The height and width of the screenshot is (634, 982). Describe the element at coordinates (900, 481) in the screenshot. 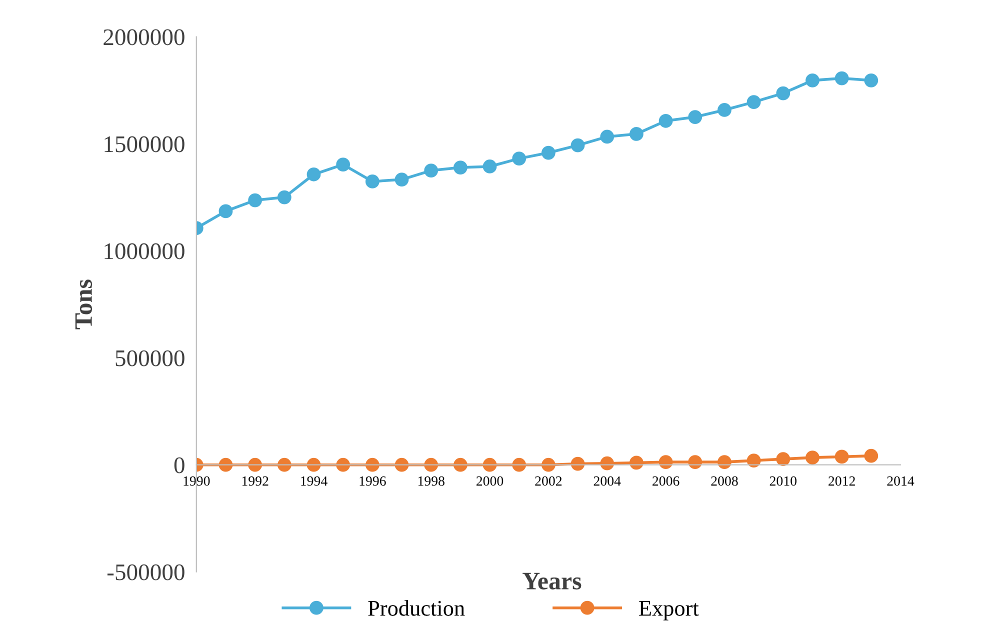

I see `x-tick-label: 2014` at that location.